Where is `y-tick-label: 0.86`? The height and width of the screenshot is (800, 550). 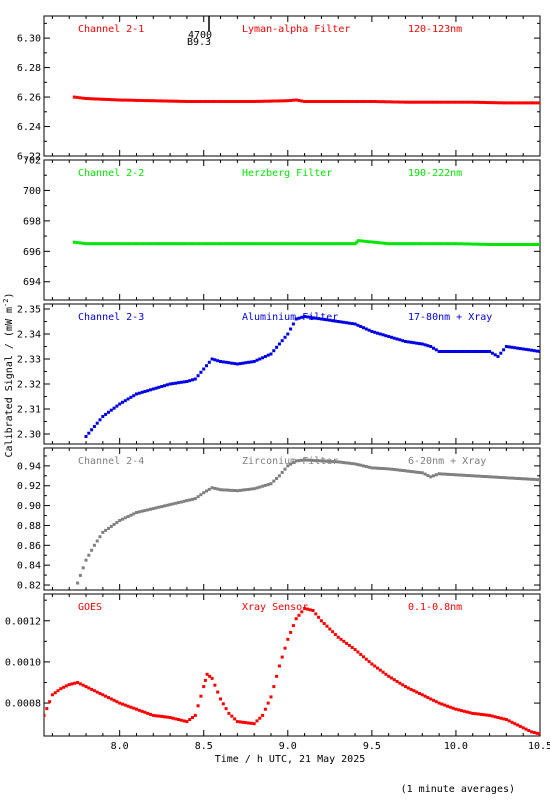
y-tick-label: 0.86 is located at coordinates (29, 546).